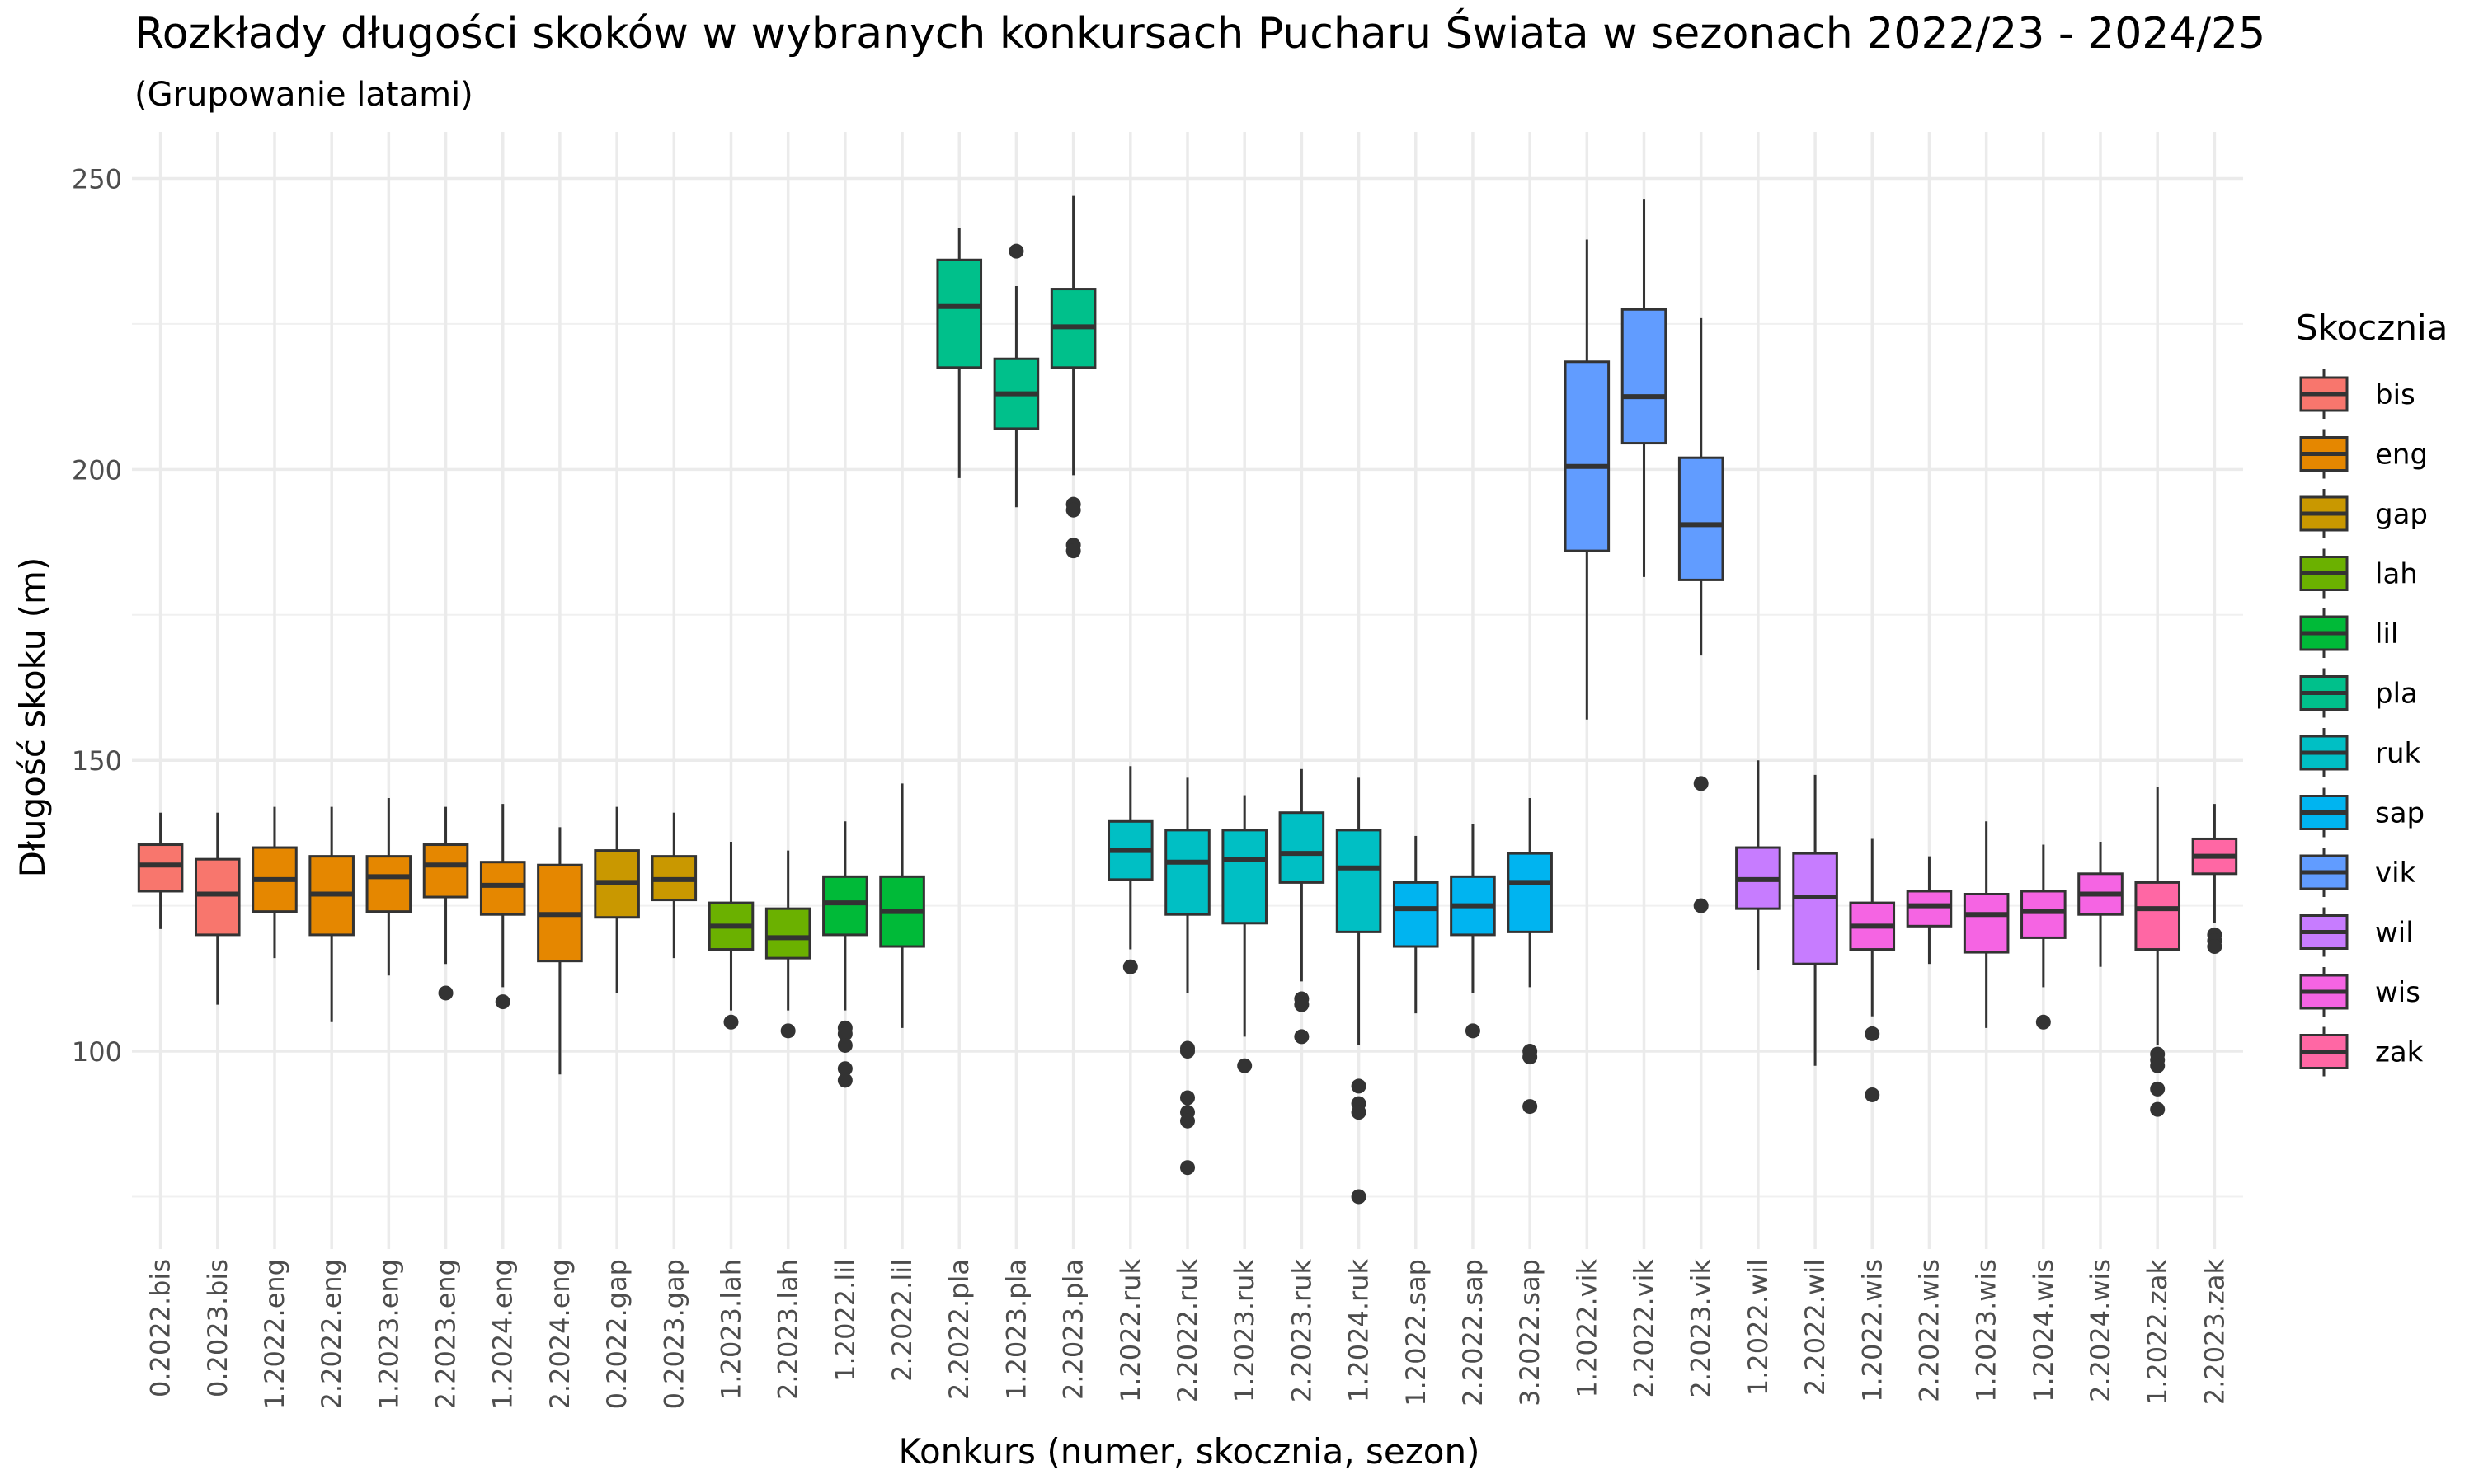 Image resolution: width=2474 pixels, height=1484 pixels. What do you see at coordinates (1301, 1331) in the screenshot?
I see `x-tick-label: 2.2023.ruk` at bounding box center [1301, 1331].